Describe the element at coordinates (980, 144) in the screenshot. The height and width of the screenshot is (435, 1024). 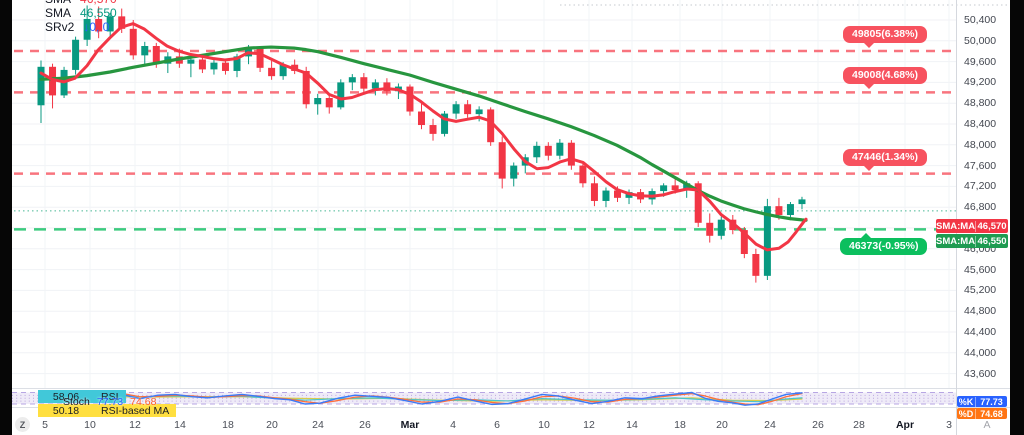
I see `price-tick-label: 48,000` at that location.